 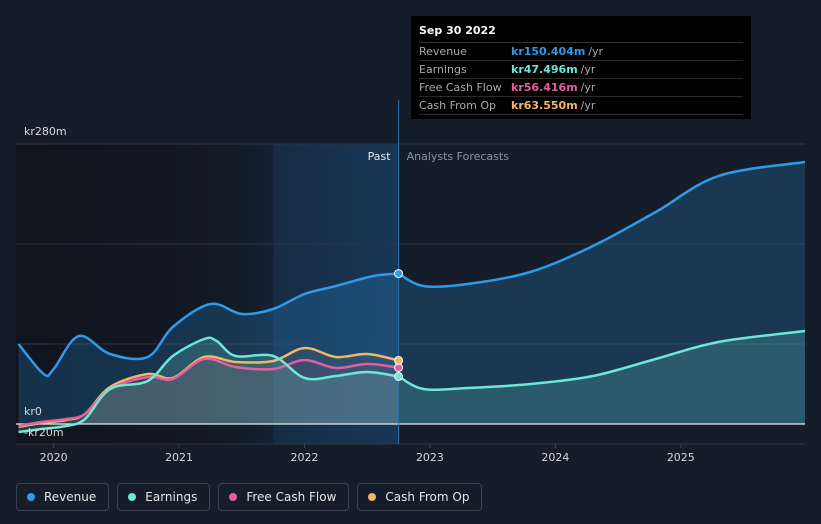 I want to click on series-area-free-cash-flow, so click(x=208, y=392).